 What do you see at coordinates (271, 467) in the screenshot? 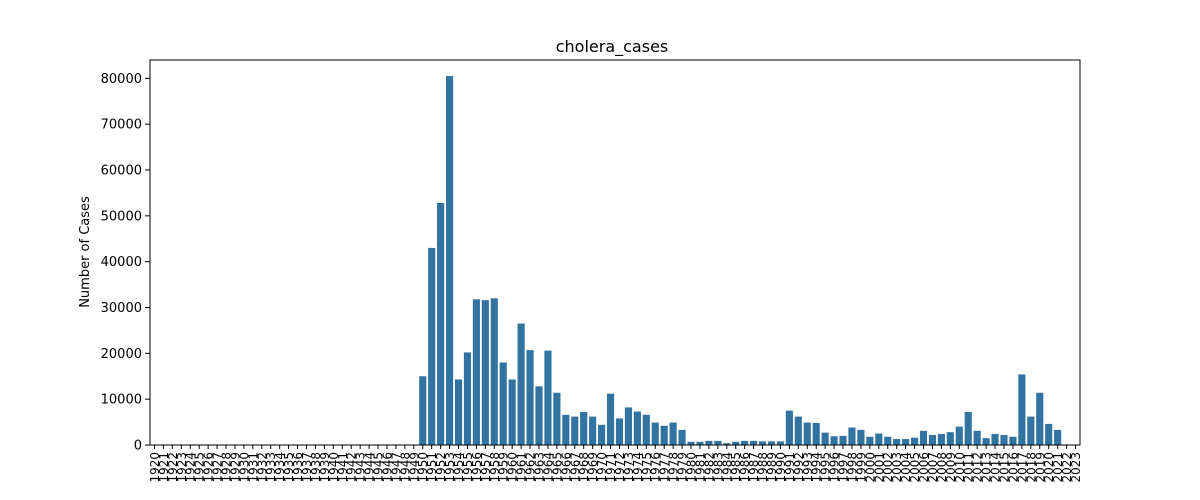
I see `x-tick-label: 1933` at bounding box center [271, 467].